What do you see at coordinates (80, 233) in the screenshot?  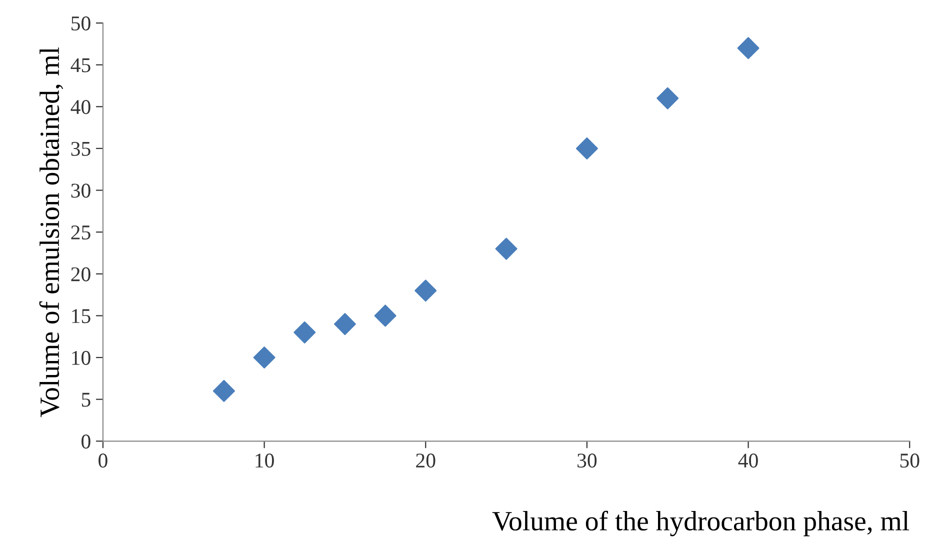 I see `y-tick-label: 25` at bounding box center [80, 233].